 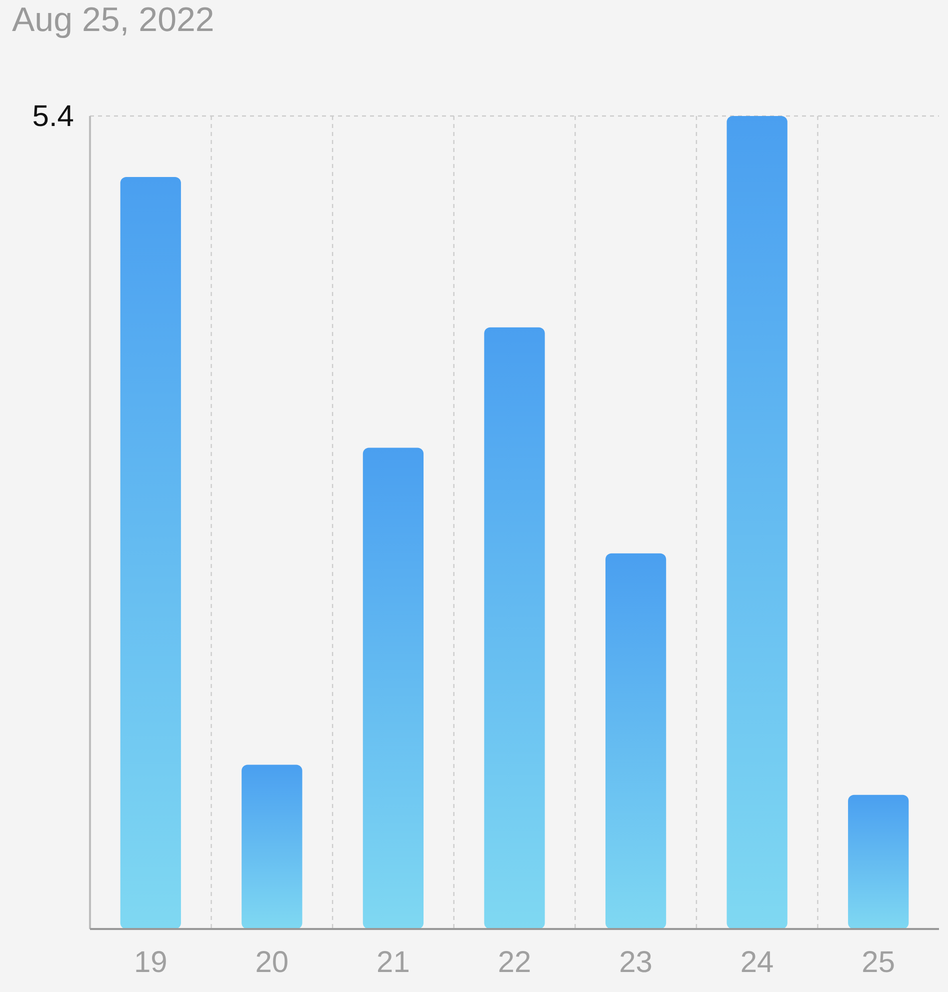 I want to click on x-tick-label: 23, so click(x=635, y=962).